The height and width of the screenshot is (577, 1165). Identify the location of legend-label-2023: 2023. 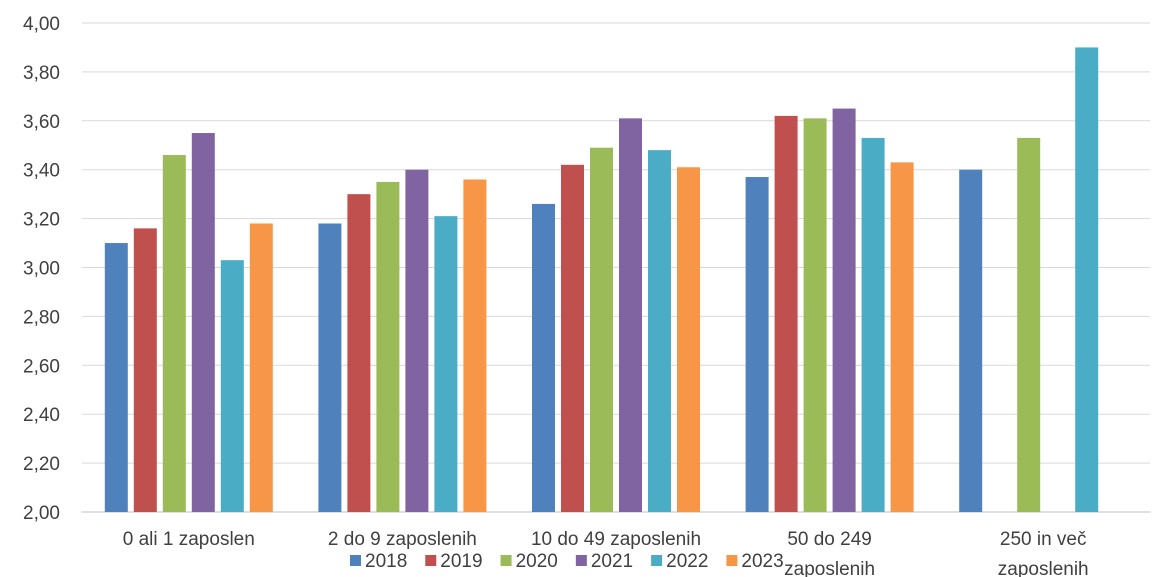
(762, 561).